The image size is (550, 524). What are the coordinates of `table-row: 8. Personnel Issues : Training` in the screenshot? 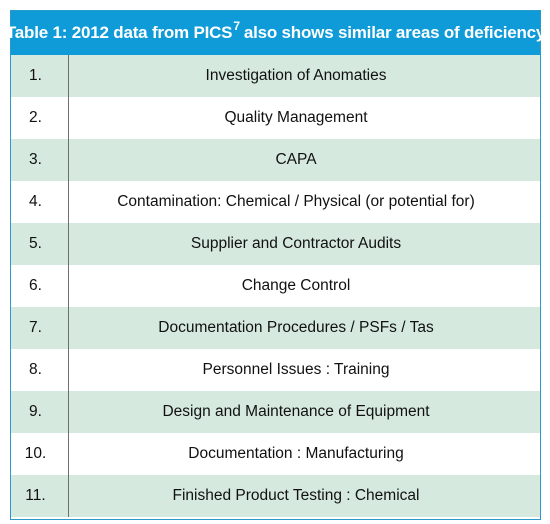 It's located at (275, 370).